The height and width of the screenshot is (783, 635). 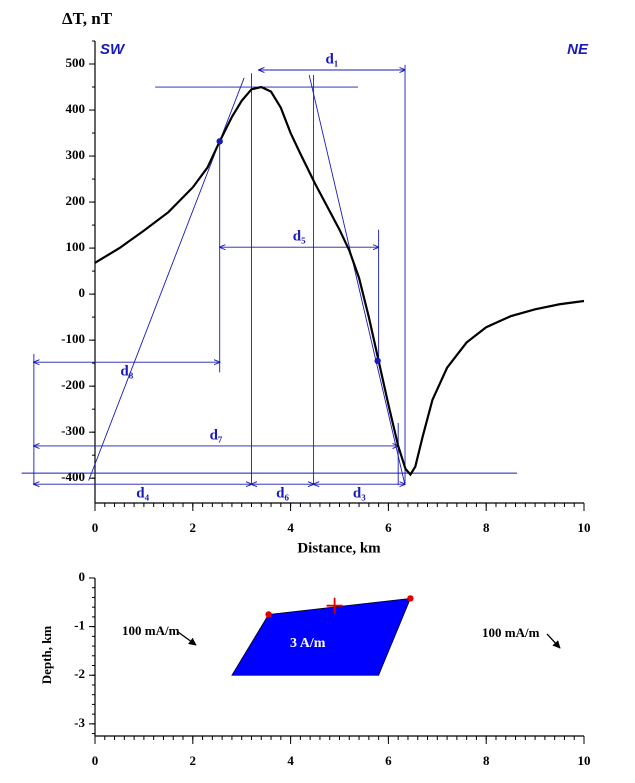 What do you see at coordinates (334, 605) in the screenshot?
I see `center-mark` at bounding box center [334, 605].